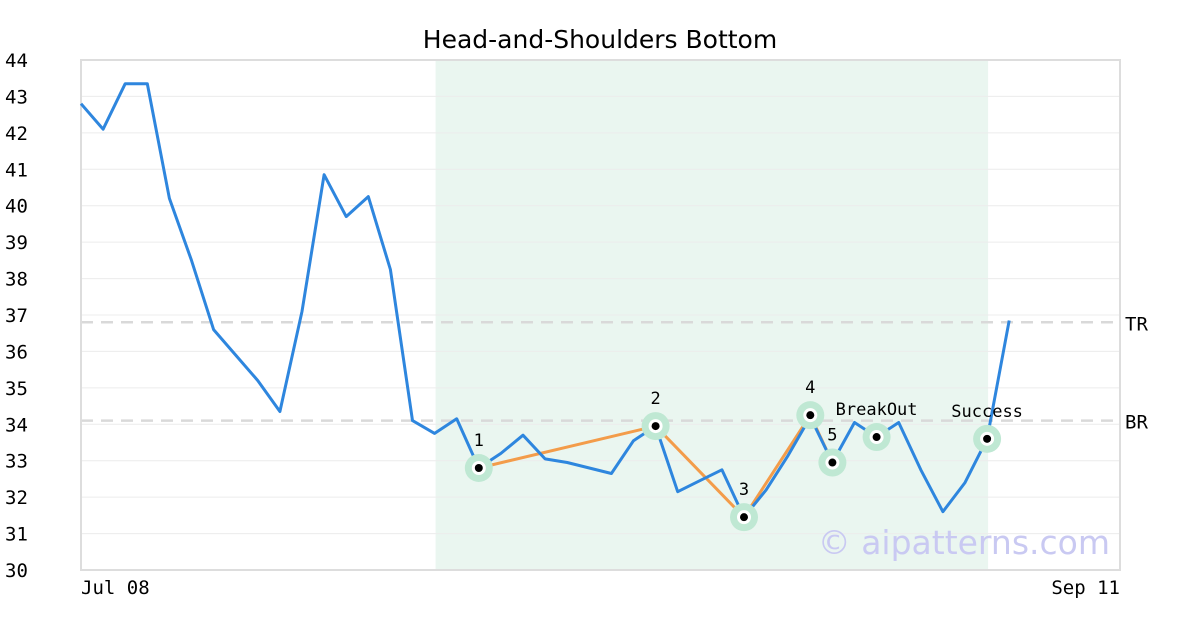  Describe the element at coordinates (744, 490) in the screenshot. I see `pattern-point-3-label: 3` at that location.